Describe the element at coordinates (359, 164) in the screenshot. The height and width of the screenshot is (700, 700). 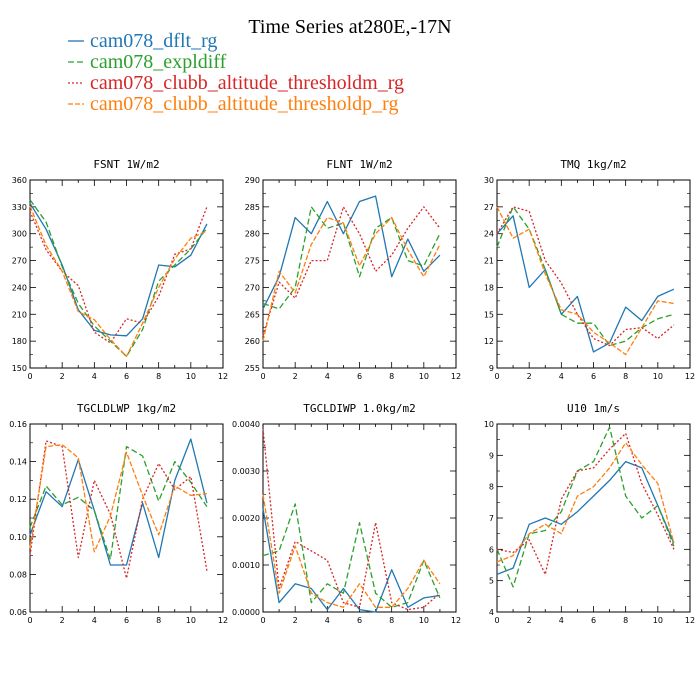
I see `panel-title: FLNT 1W/m2` at that location.